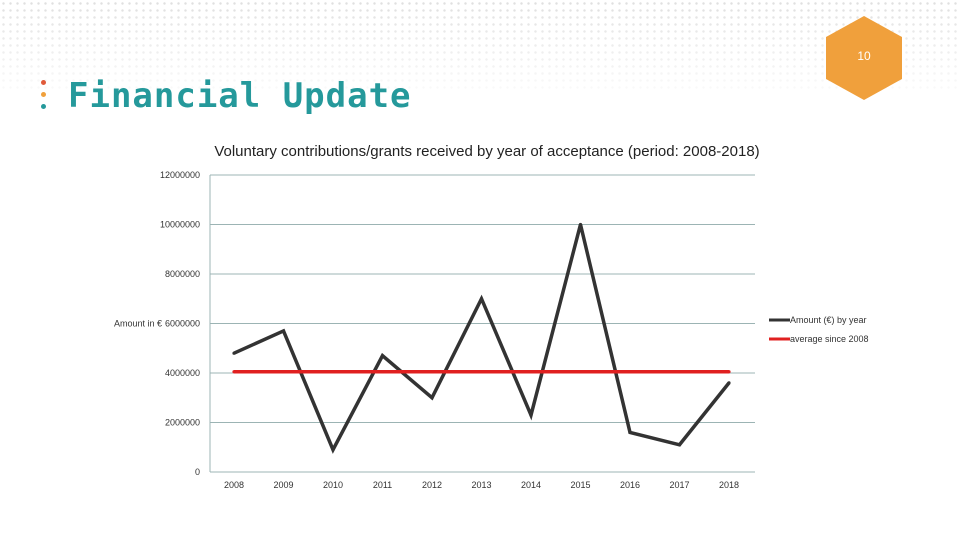 The width and height of the screenshot is (960, 540). I want to click on x-tick-label: 2009, so click(283, 485).